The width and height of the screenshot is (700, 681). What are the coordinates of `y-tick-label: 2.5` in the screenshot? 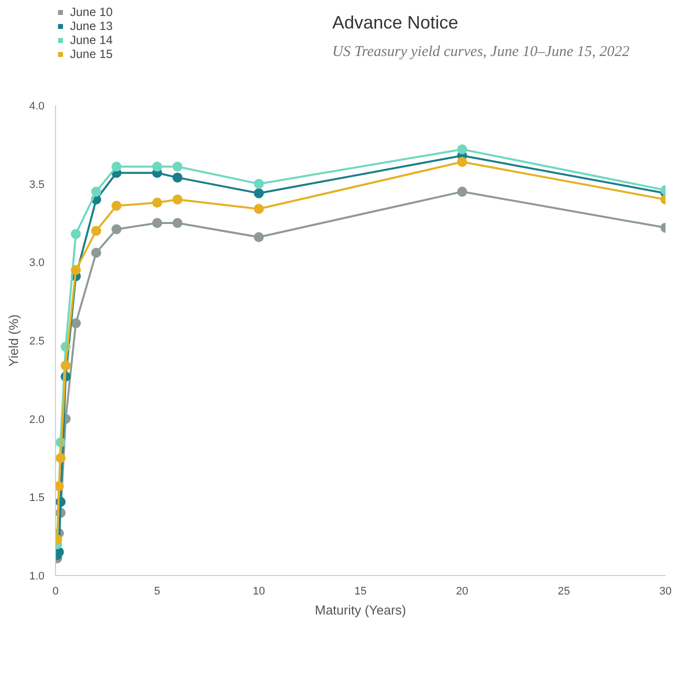 It's located at (37, 342).